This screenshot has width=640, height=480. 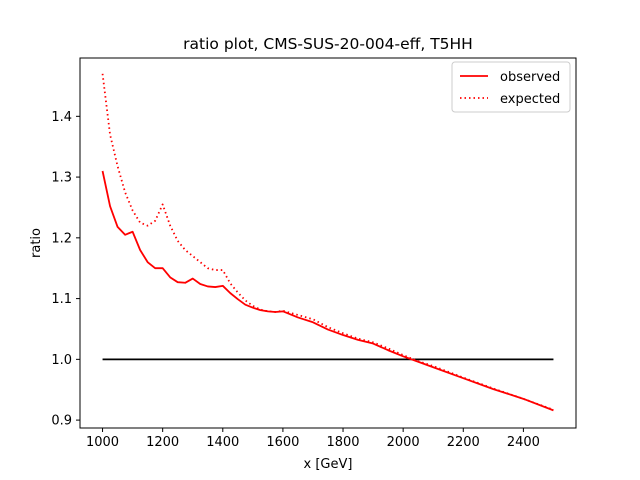 I want to click on y-axis-label: ratio, so click(x=36, y=243).